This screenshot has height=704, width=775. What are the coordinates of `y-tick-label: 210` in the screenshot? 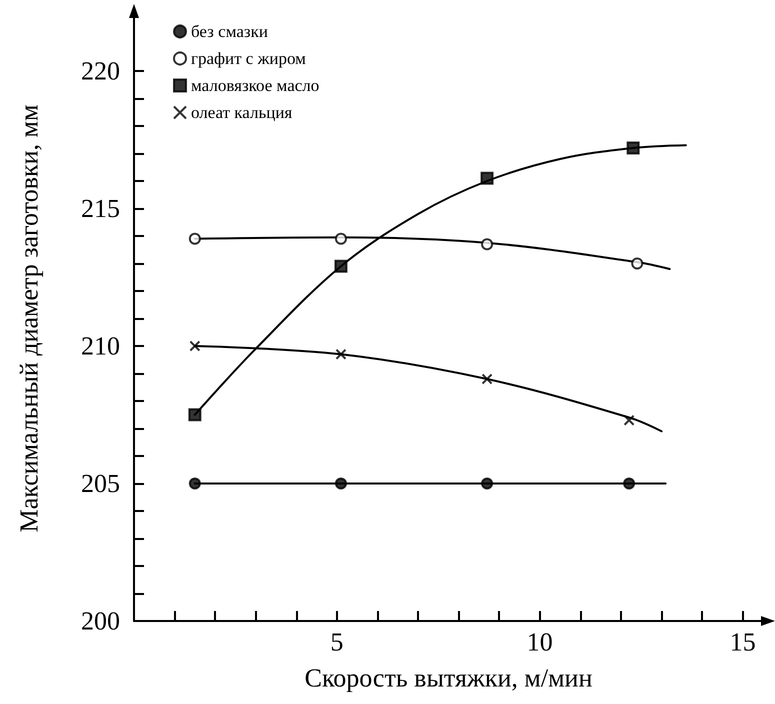 It's located at (100, 346).